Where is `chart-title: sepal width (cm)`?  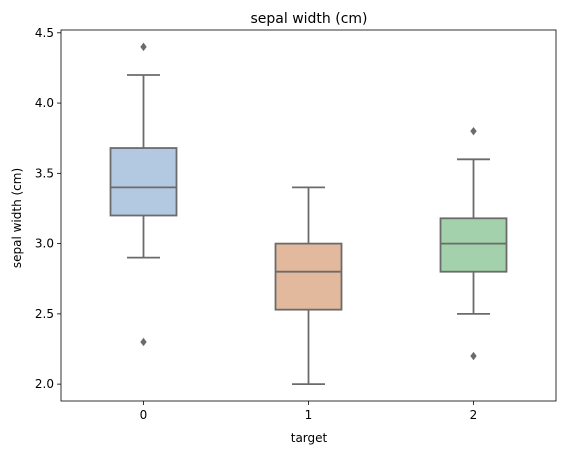 chart-title: sepal width (cm) is located at coordinates (308, 19).